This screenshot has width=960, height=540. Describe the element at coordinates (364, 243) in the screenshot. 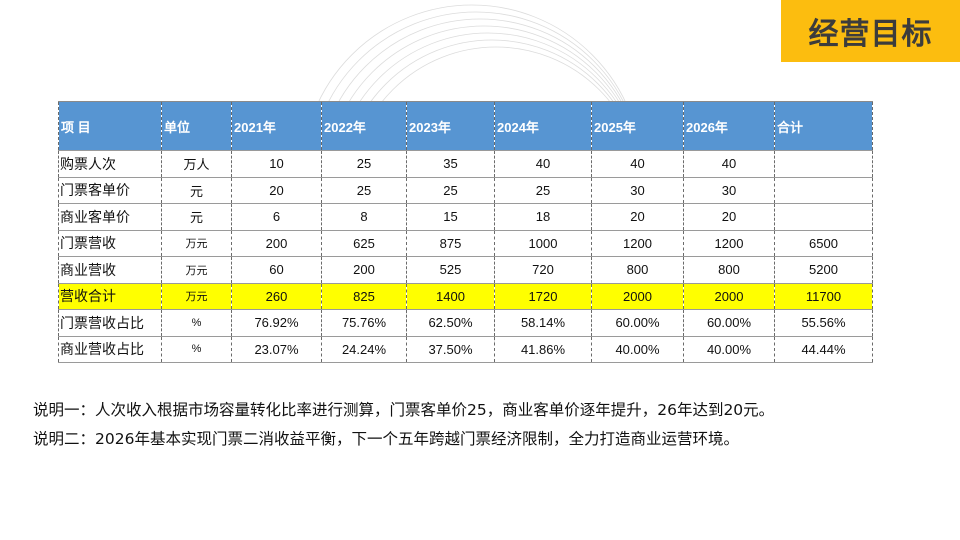

I see `cell: 625` at that location.